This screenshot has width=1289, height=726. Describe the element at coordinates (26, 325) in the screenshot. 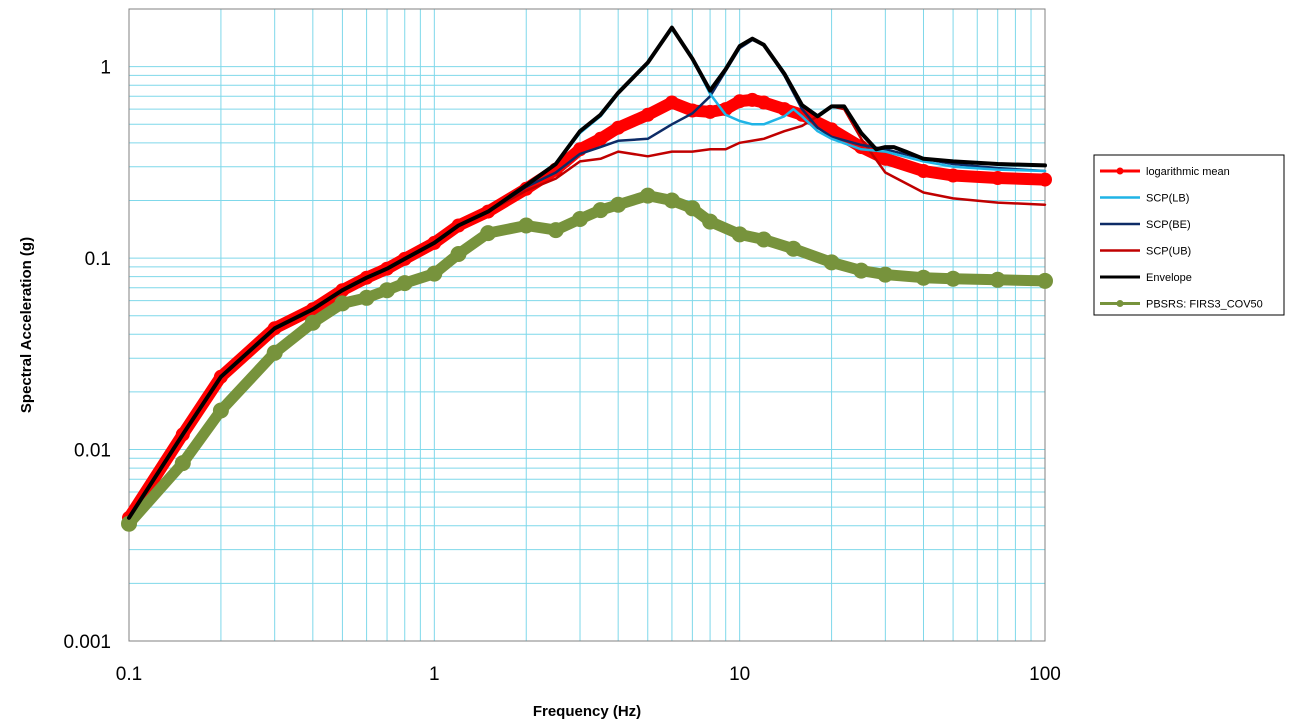

I see `y-axis-title: Spectral Acceleration (g)` at that location.